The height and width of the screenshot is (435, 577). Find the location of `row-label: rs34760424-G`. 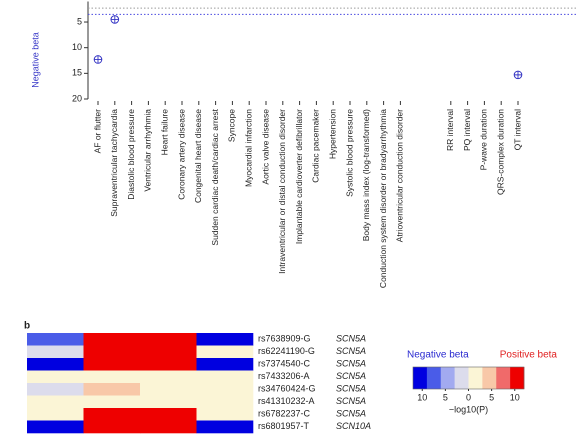

row-label: rs34760424-G is located at coordinates (287, 389).